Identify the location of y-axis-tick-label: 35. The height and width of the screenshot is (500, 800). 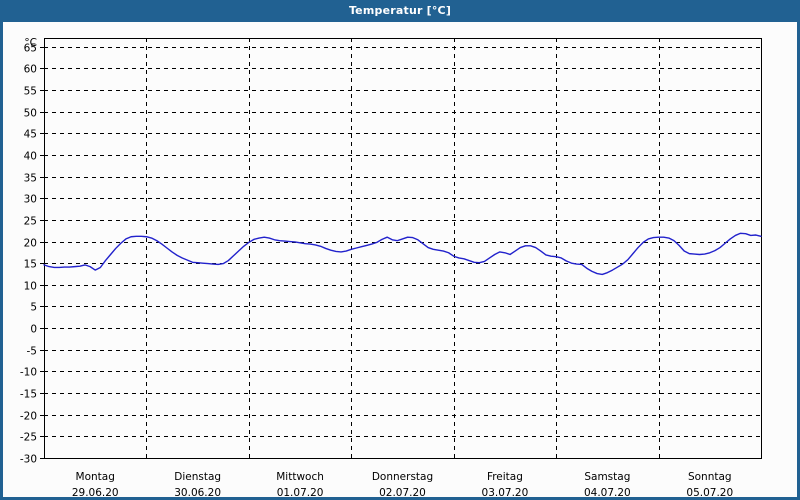
(30, 178).